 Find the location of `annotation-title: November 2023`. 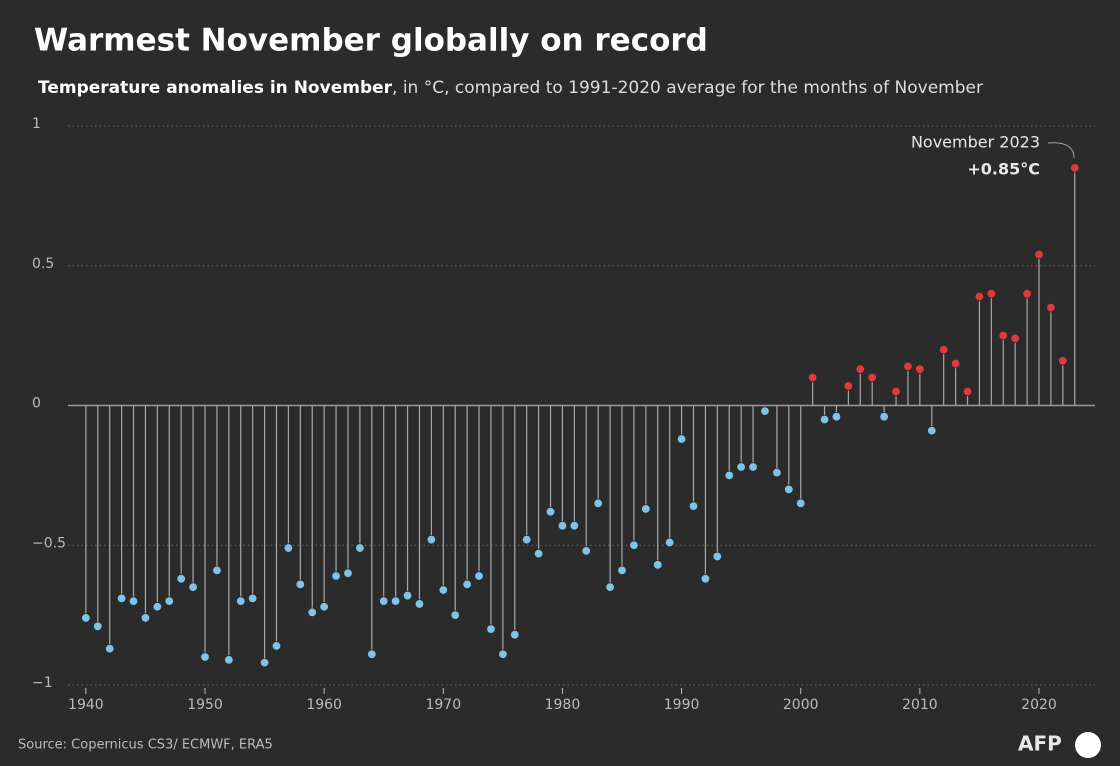

annotation-title: November 2023 is located at coordinates (975, 142).